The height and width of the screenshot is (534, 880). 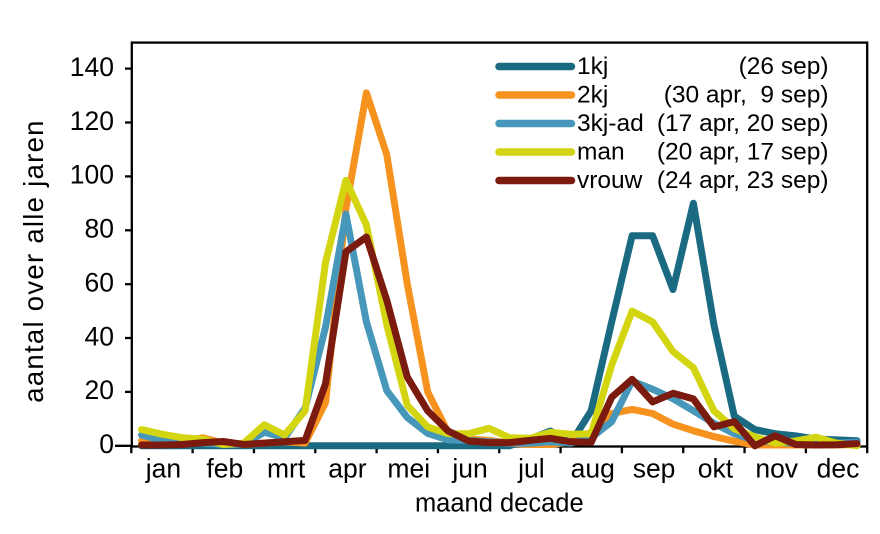 I want to click on svg-text: nov, so click(x=776, y=469).